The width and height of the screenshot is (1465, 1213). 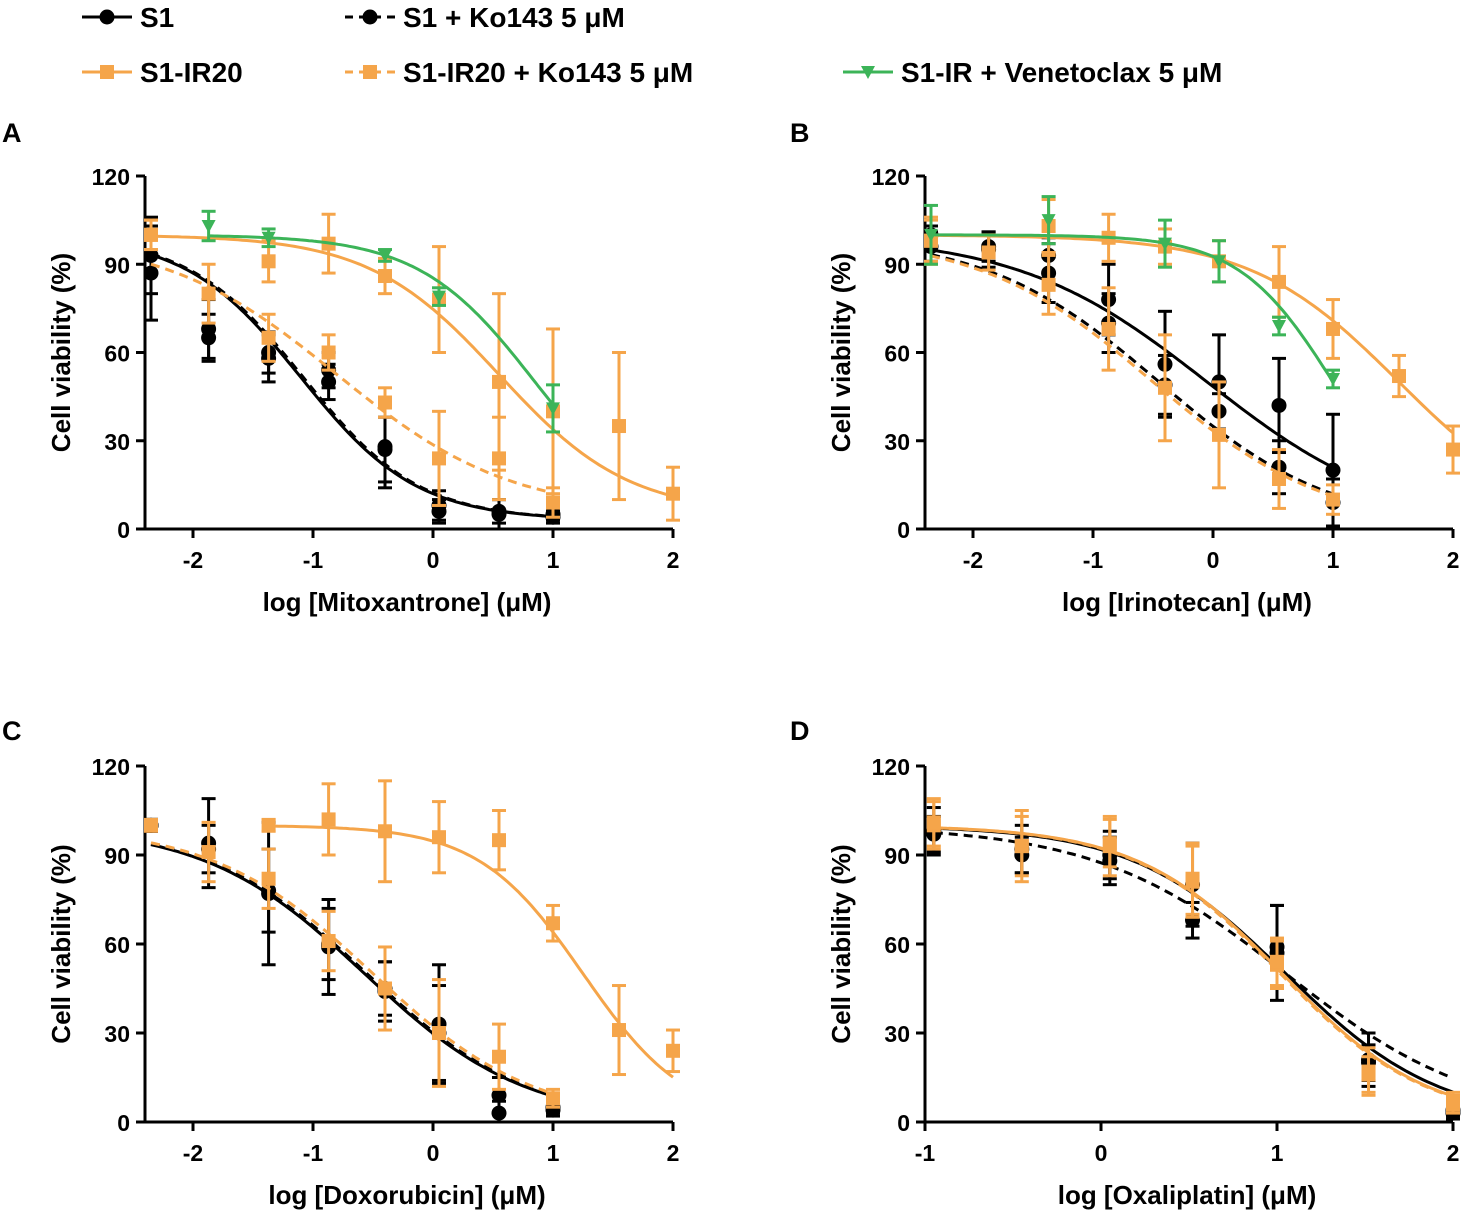 I want to click on legend-marker, so click(x=370, y=17).